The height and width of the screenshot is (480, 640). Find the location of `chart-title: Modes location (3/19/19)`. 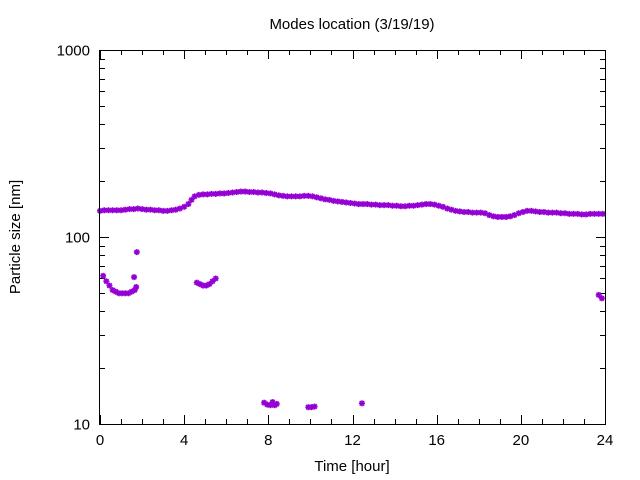

chart-title: Modes location (3/19/19) is located at coordinates (351, 24).